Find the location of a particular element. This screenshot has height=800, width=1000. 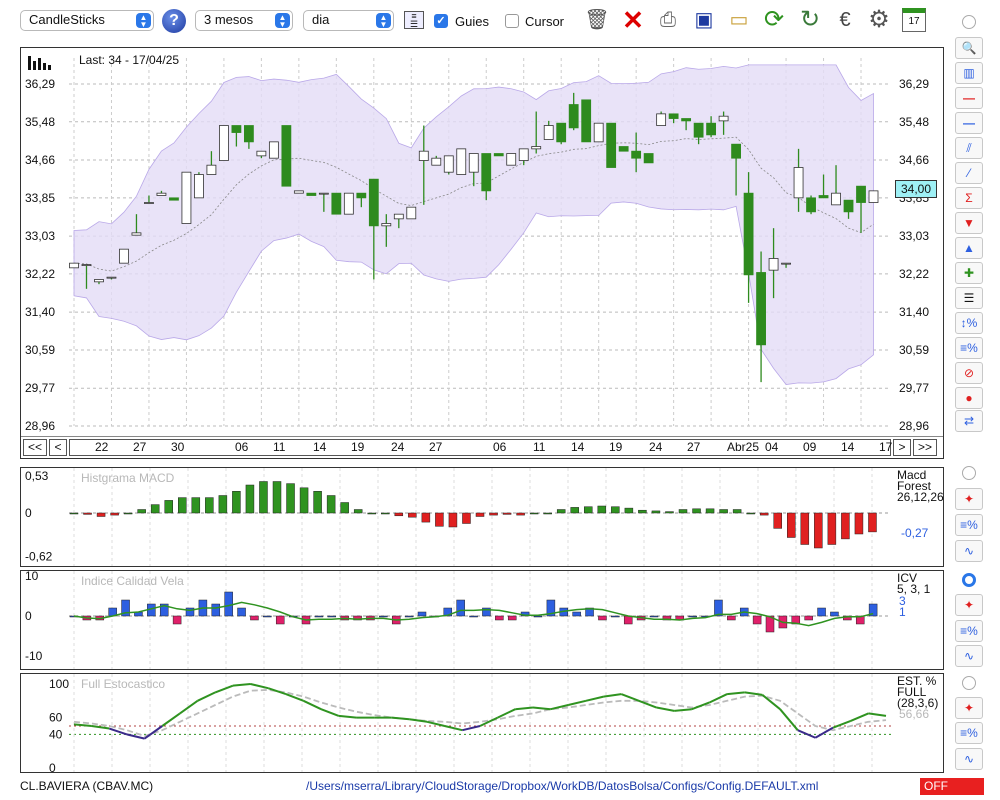

panel-radio-macd is located at coordinates (969, 473).